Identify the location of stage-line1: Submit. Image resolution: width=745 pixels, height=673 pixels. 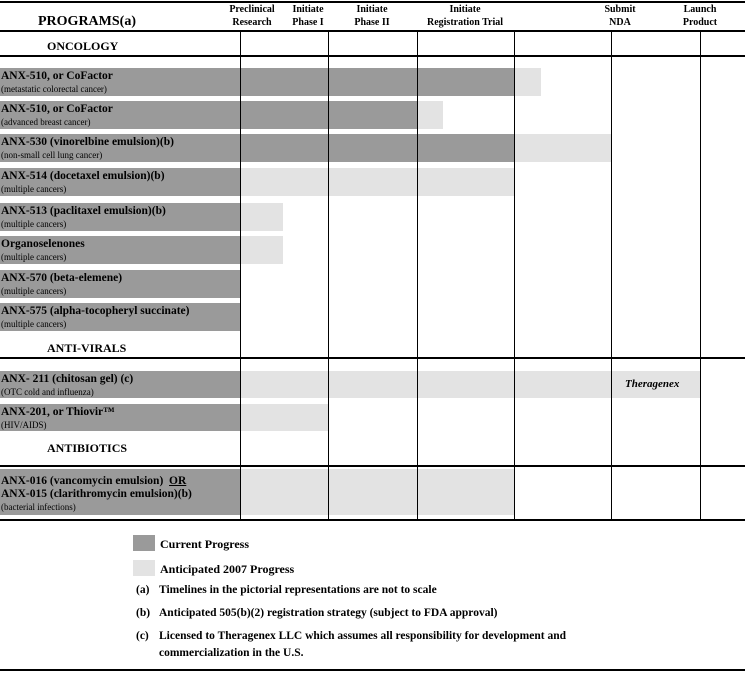
(620, 9).